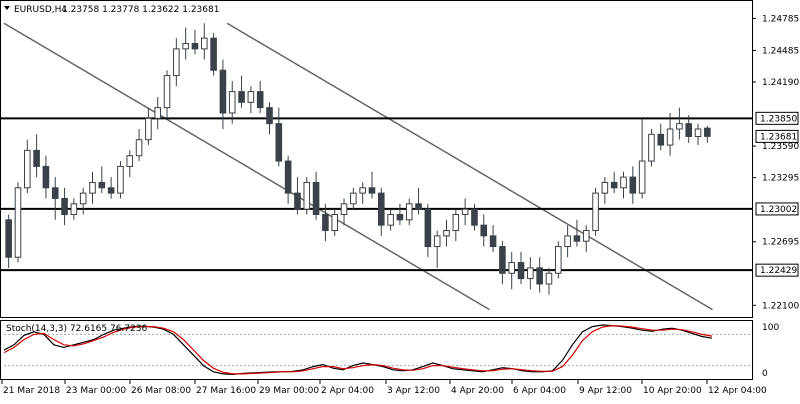  What do you see at coordinates (777, 194) in the screenshot?
I see `level-labels: 1.23850 1.23002 1.22429 1.23681` at bounding box center [777, 194].